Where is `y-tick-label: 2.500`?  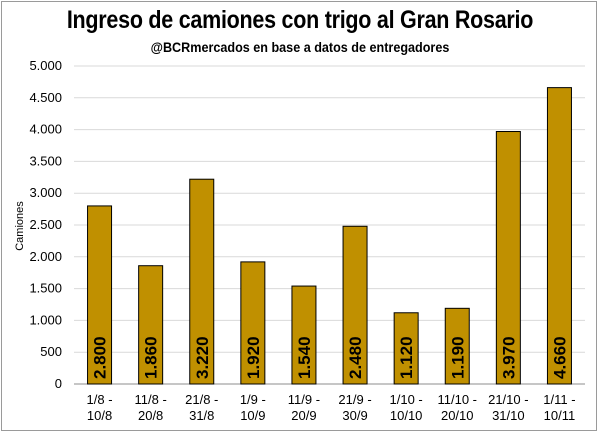
y-tick-label: 2.500 is located at coordinates (45, 224).